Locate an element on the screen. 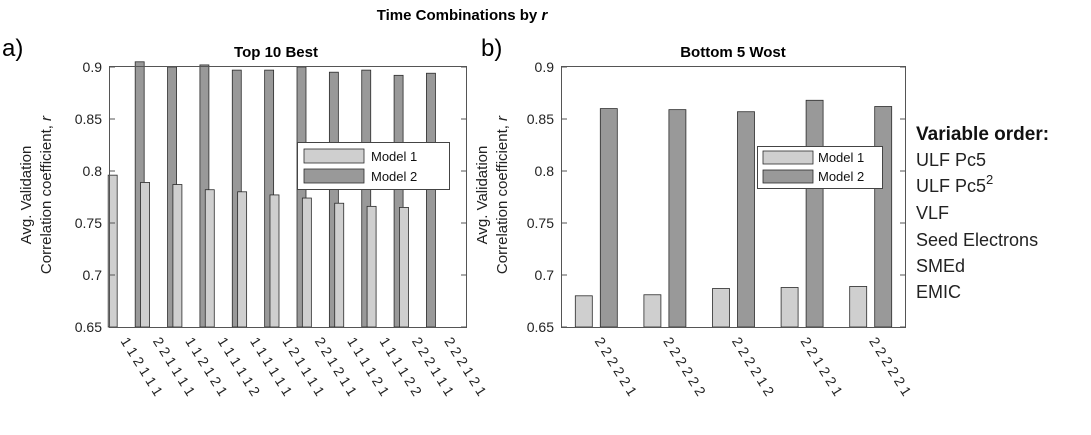 This screenshot has width=1091, height=435. panel-a-y-tick-label: 0.65 is located at coordinates (88, 327).